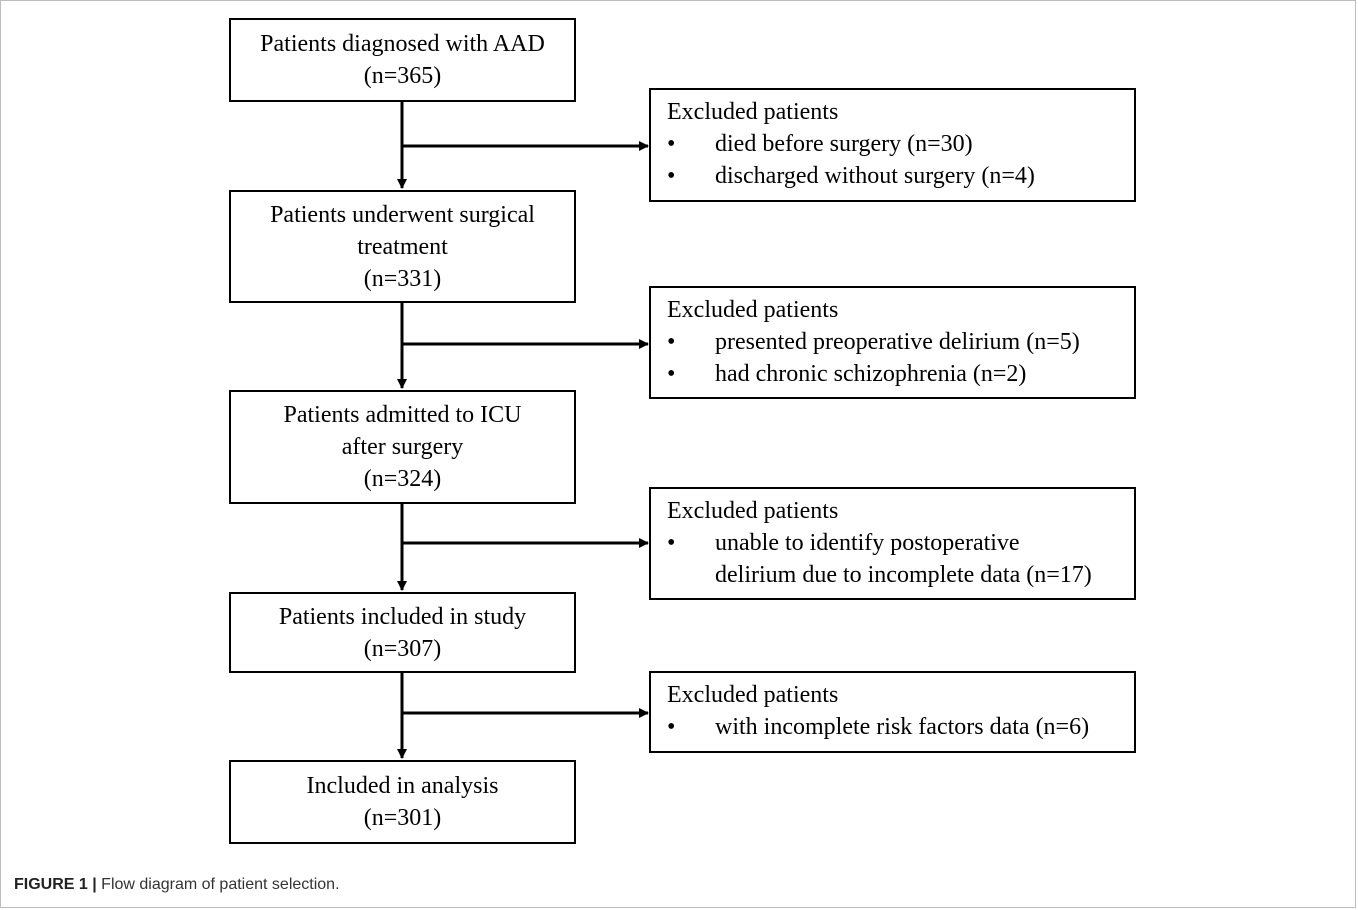  What do you see at coordinates (402, 786) in the screenshot?
I see `step-analysis-text: Included in analysis` at bounding box center [402, 786].